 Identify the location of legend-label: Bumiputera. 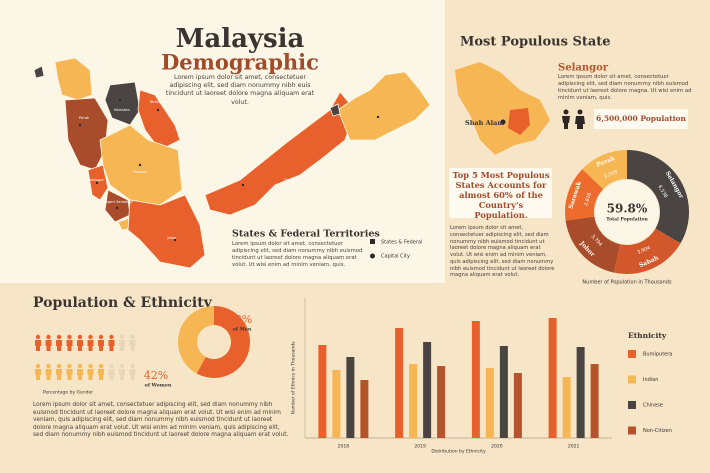
(657, 355).